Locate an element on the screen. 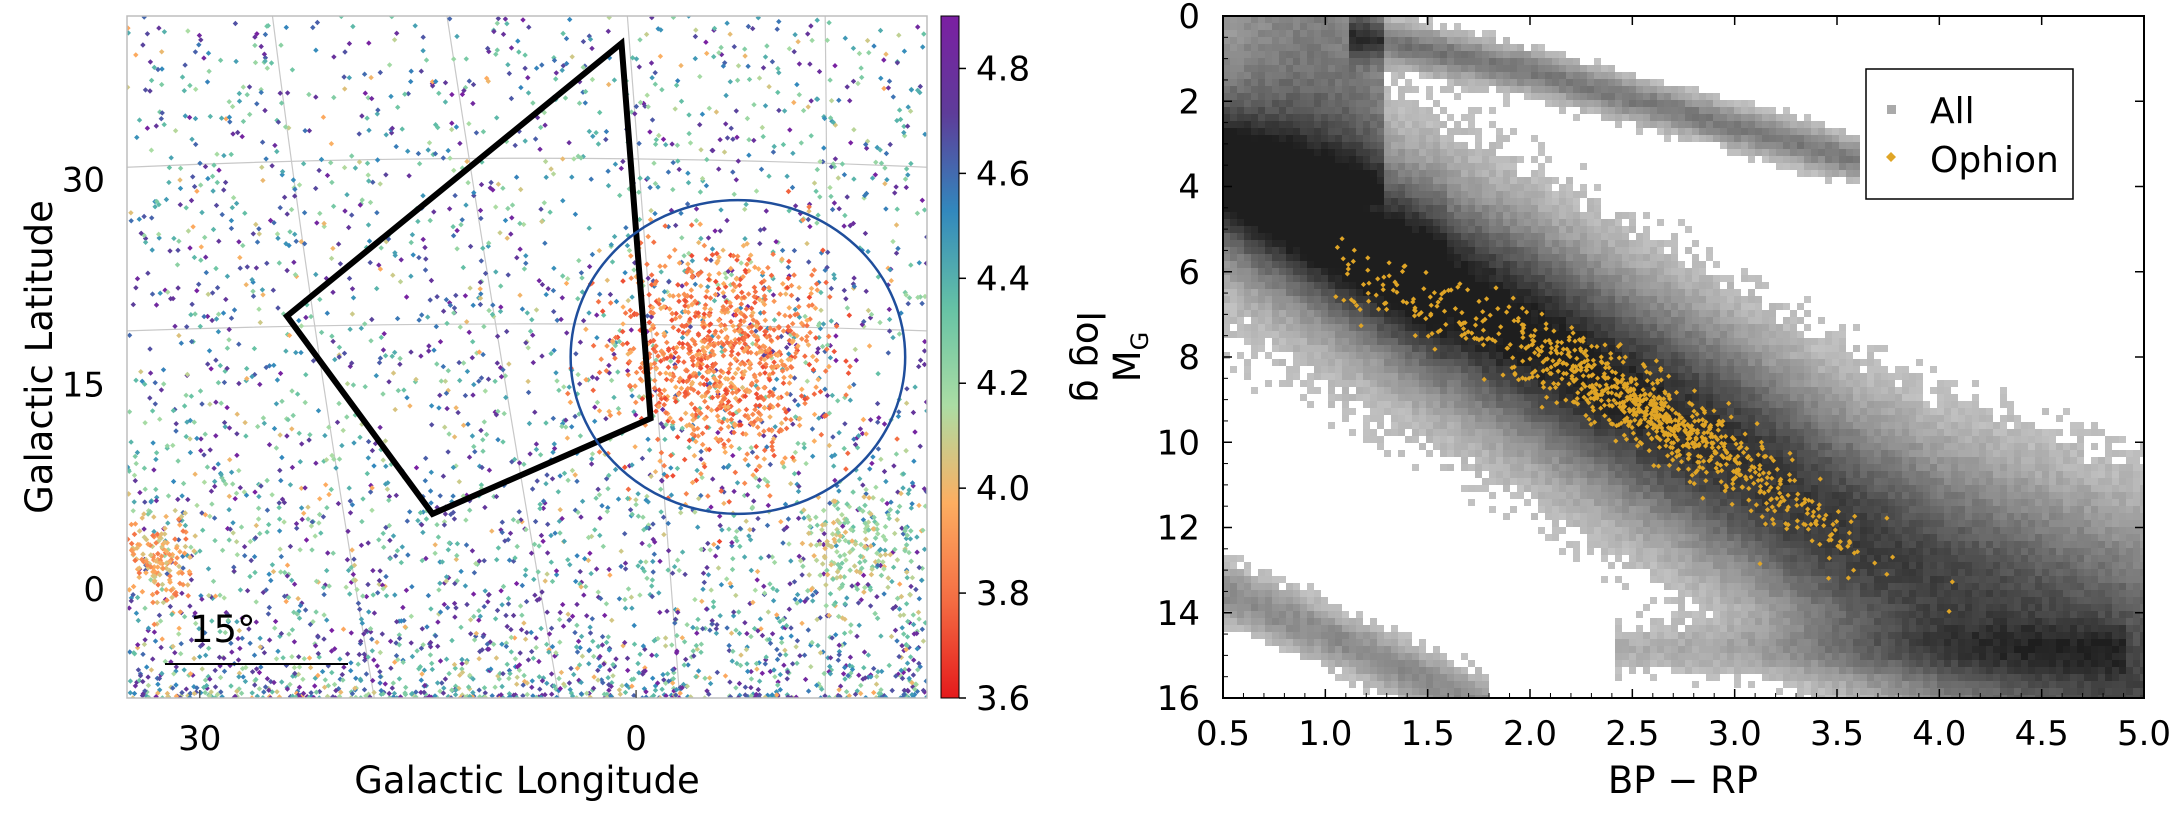 This screenshot has width=2171, height=814. colorbar-tick-label: 4.4 is located at coordinates (1003, 279).